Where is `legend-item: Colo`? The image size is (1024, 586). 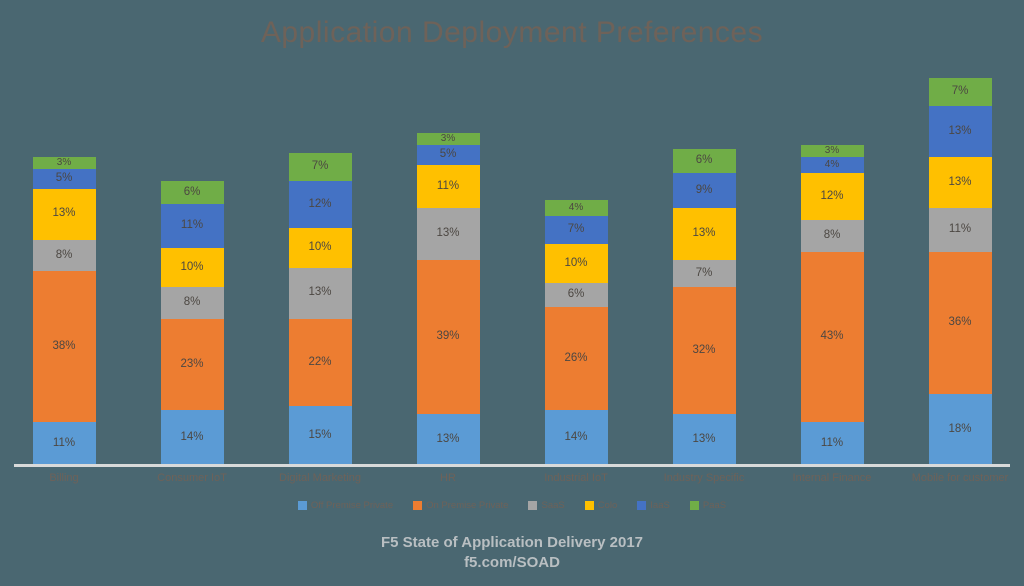
legend-item: Colo is located at coordinates (600, 505).